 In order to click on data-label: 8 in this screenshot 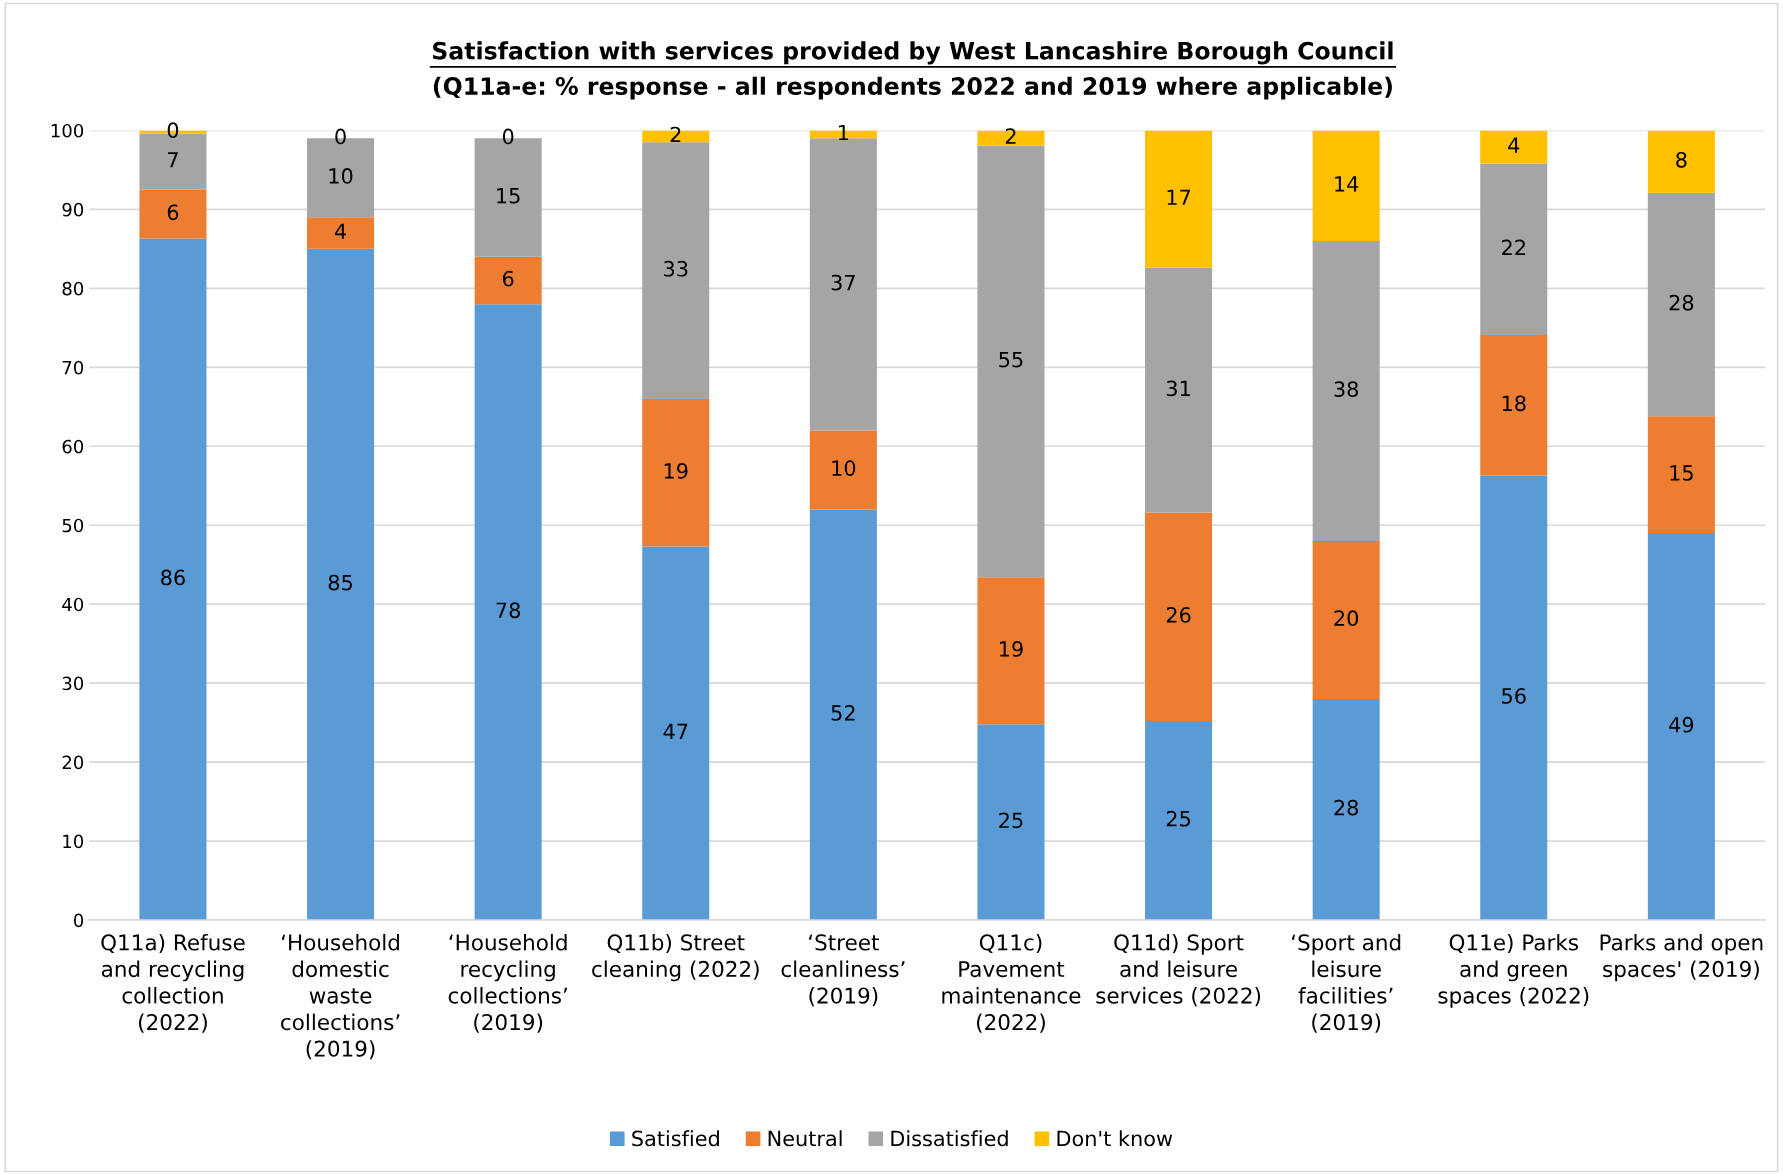, I will do `click(1681, 159)`.